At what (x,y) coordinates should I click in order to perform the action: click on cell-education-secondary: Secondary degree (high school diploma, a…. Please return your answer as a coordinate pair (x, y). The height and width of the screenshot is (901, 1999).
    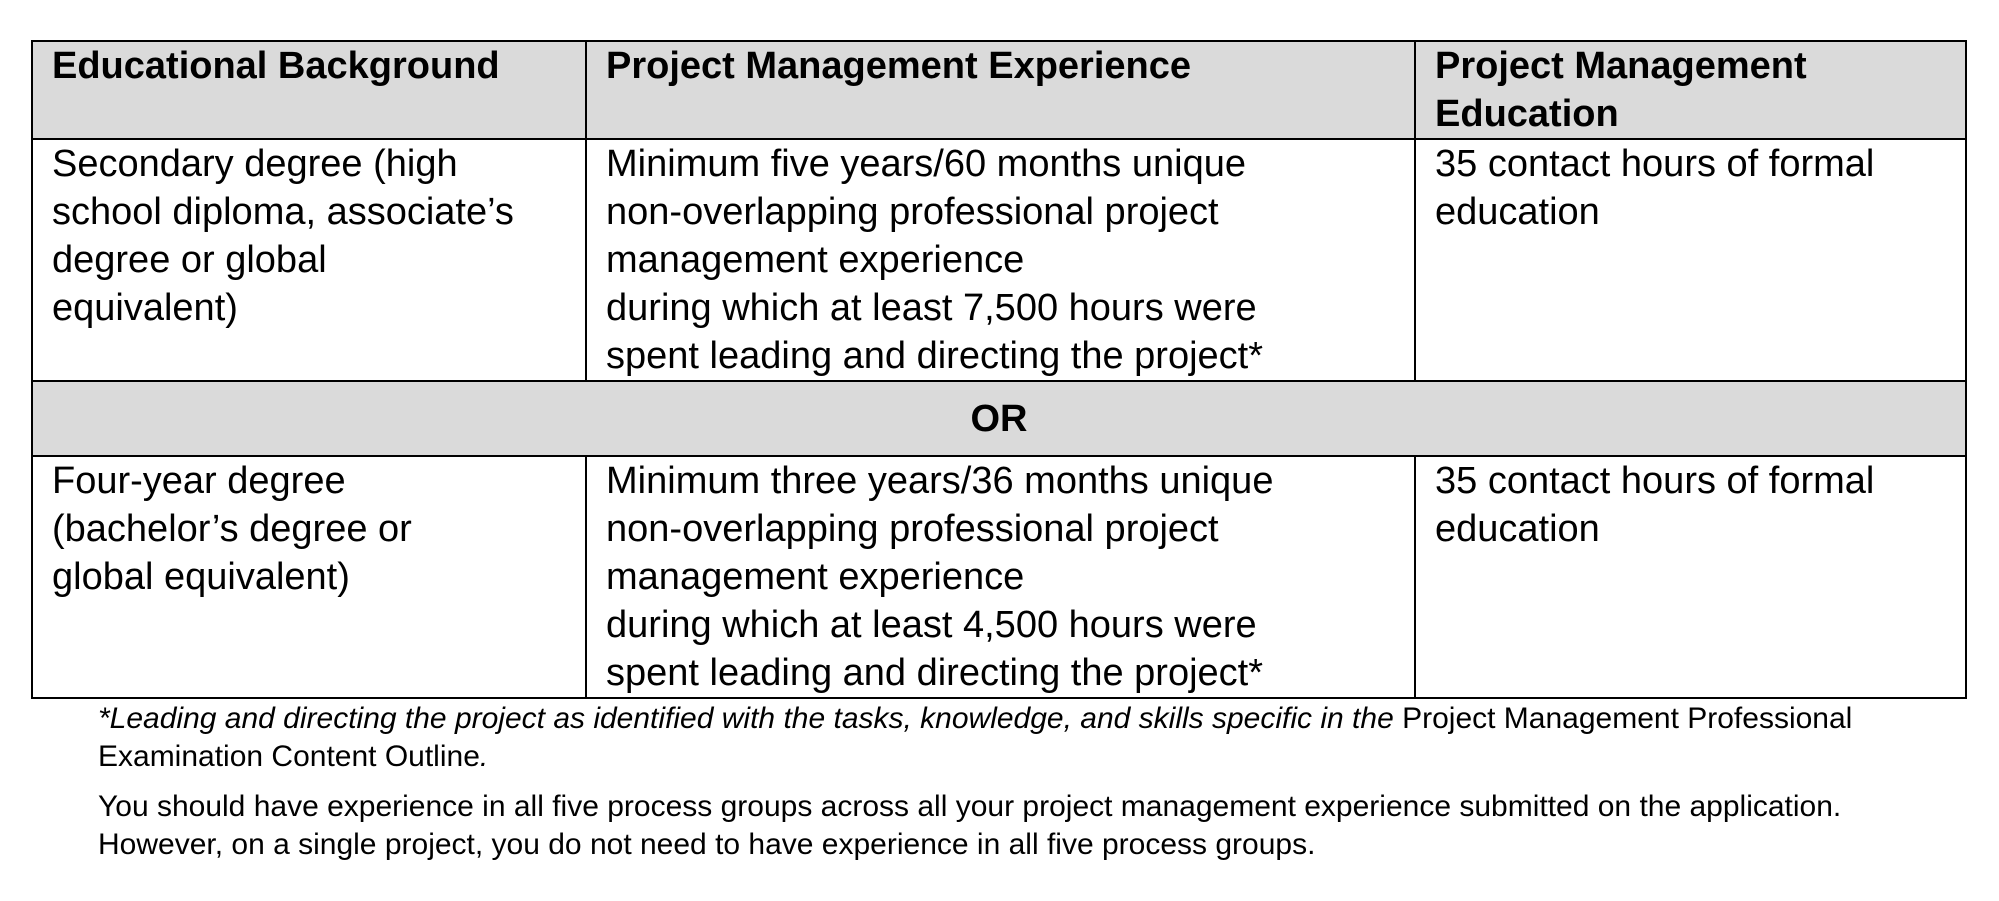
    Looking at the image, I should click on (309, 260).